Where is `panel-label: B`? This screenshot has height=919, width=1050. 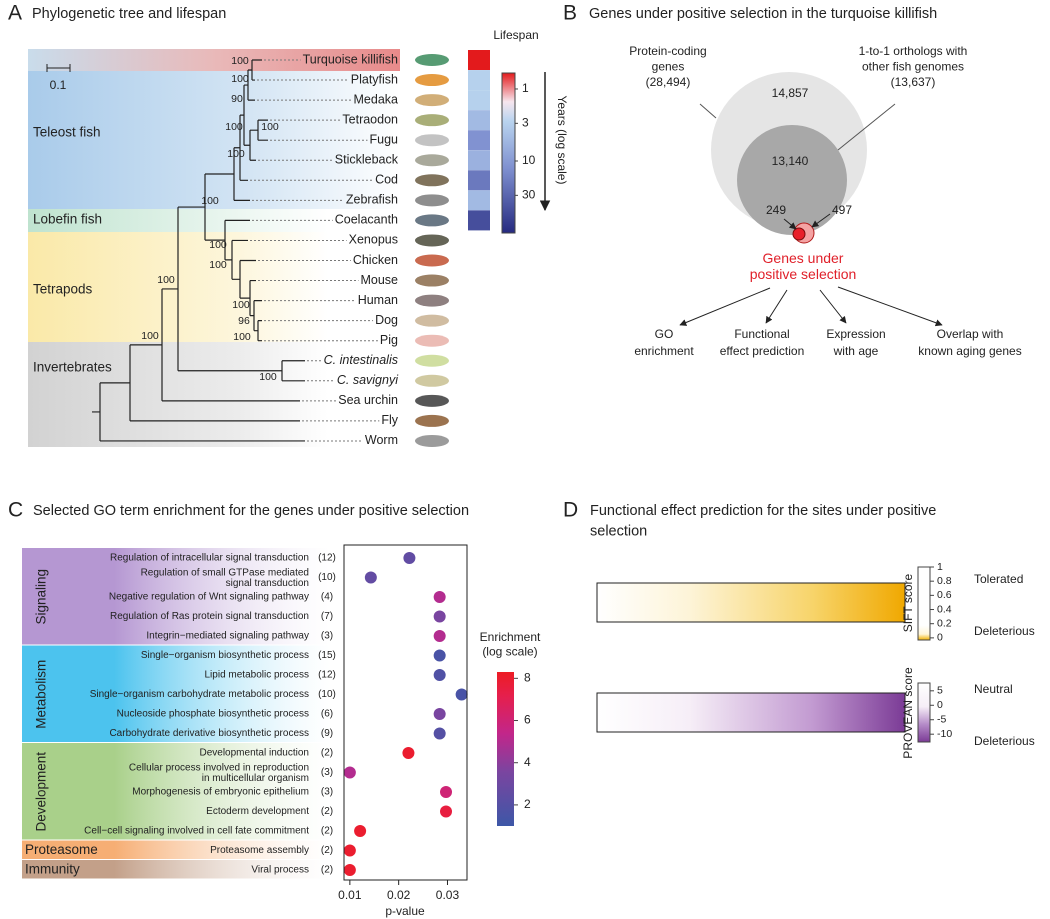 panel-label: B is located at coordinates (570, 13).